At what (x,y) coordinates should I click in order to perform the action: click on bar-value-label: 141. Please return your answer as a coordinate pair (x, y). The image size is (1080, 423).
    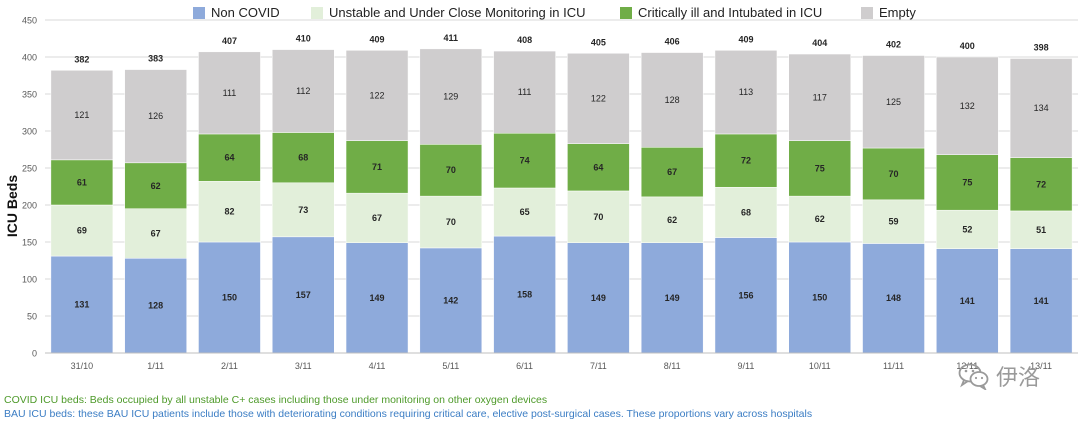
    Looking at the image, I should click on (1041, 301).